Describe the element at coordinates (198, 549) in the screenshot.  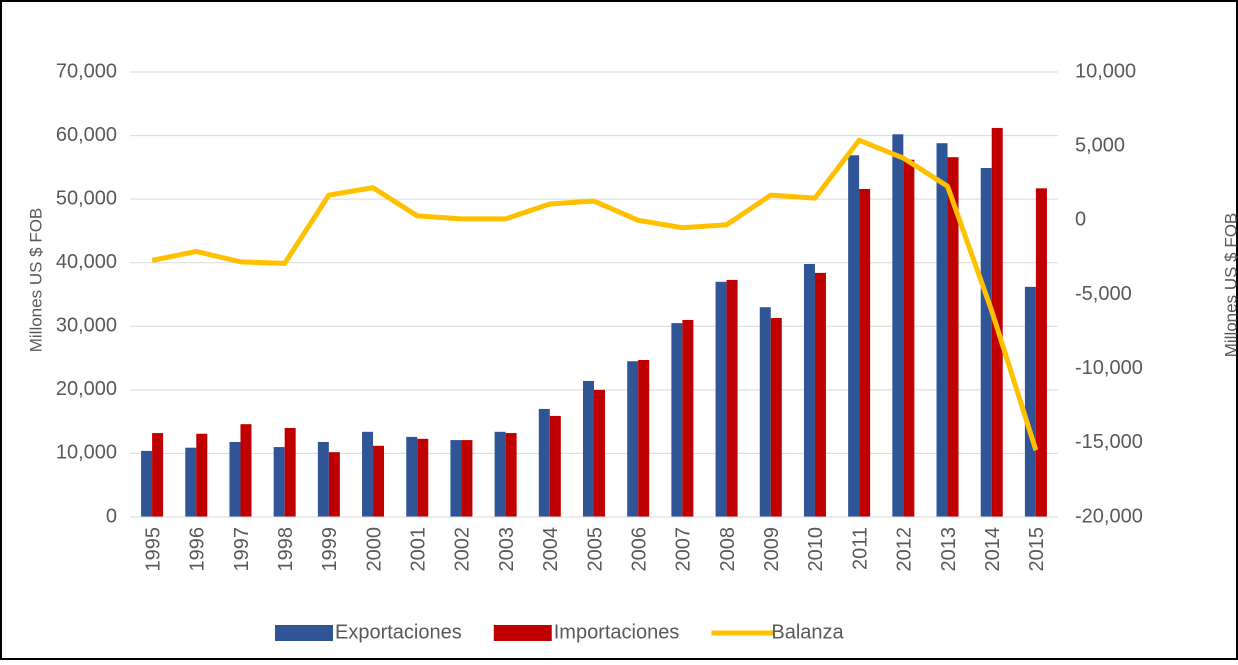
I see `x-tick-label: 1996` at that location.